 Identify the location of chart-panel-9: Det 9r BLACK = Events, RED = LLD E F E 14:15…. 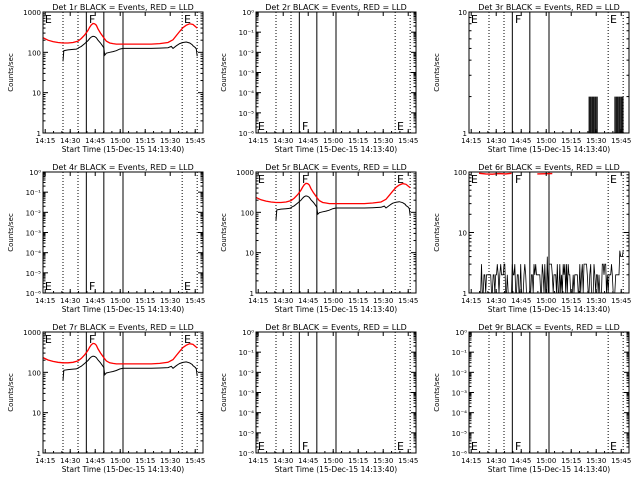
(532, 398).